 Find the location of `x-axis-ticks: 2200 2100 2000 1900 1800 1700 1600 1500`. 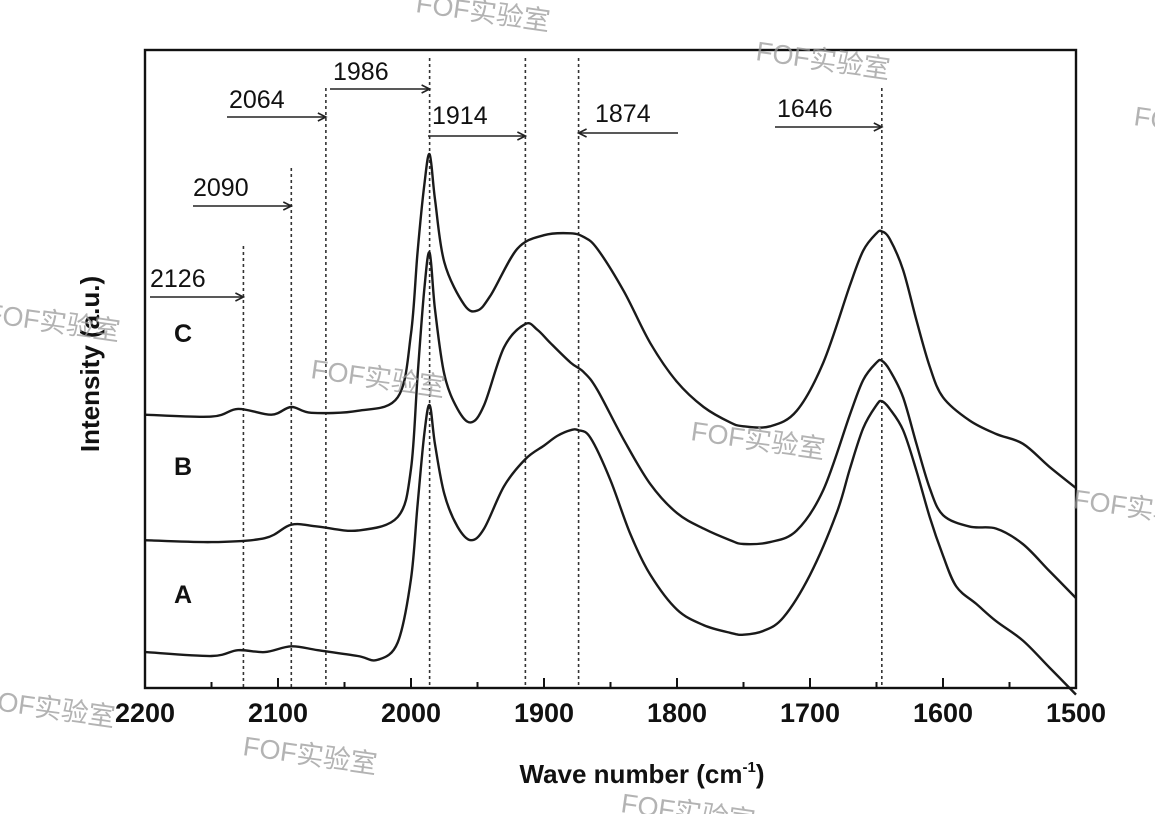

x-axis-ticks: 2200 2100 2000 1900 1800 1700 1600 1500 is located at coordinates (610, 703).